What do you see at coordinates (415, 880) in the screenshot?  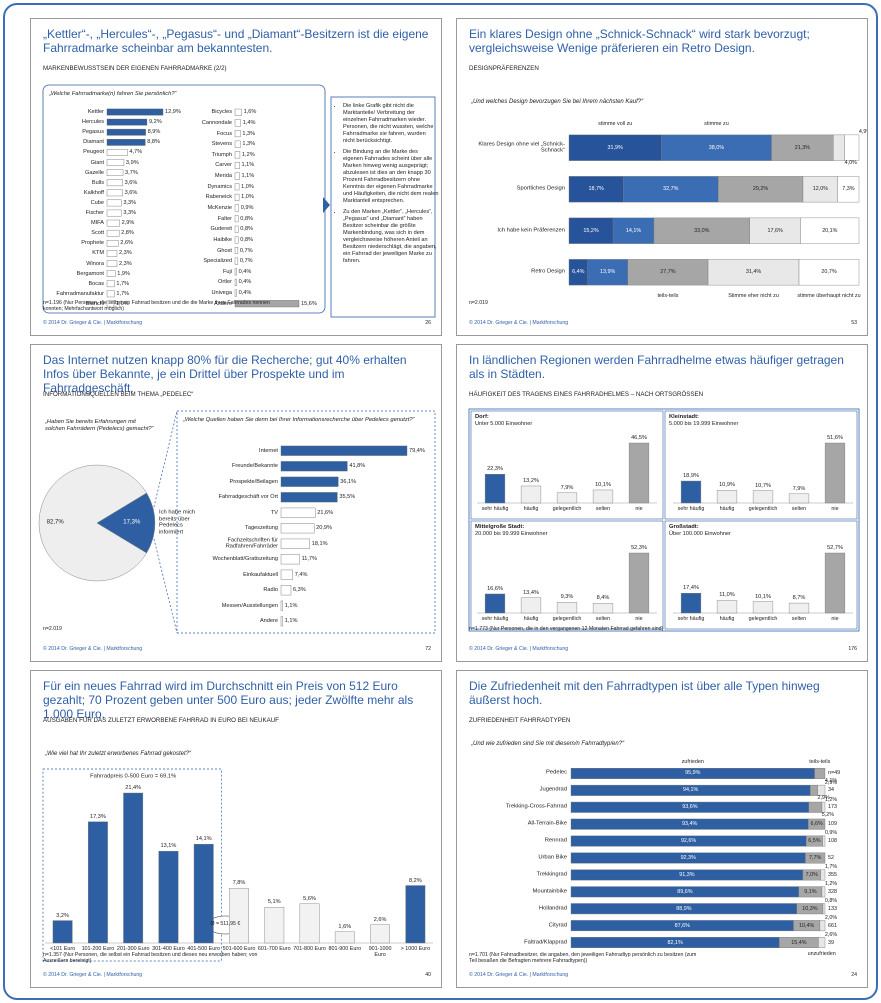 I see `value-label: 8,2%` at bounding box center [415, 880].